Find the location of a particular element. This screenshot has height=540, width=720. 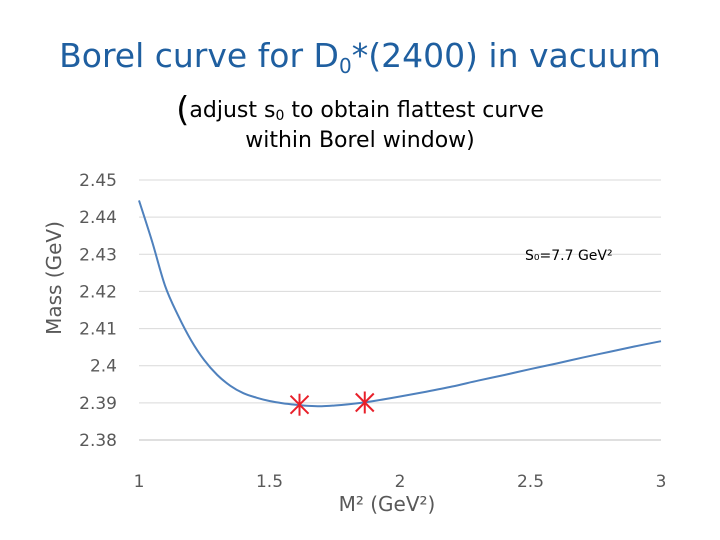

subtitle-close-paren: ) is located at coordinates (470, 140).